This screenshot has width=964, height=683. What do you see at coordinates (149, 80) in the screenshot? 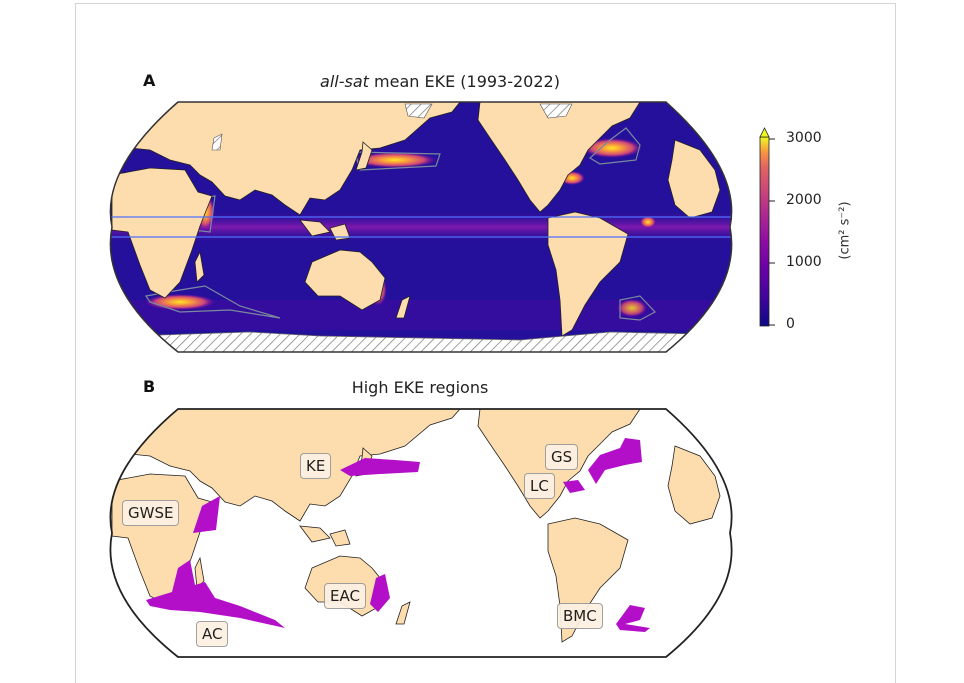
I see `panel-a-letter: A` at bounding box center [149, 80].